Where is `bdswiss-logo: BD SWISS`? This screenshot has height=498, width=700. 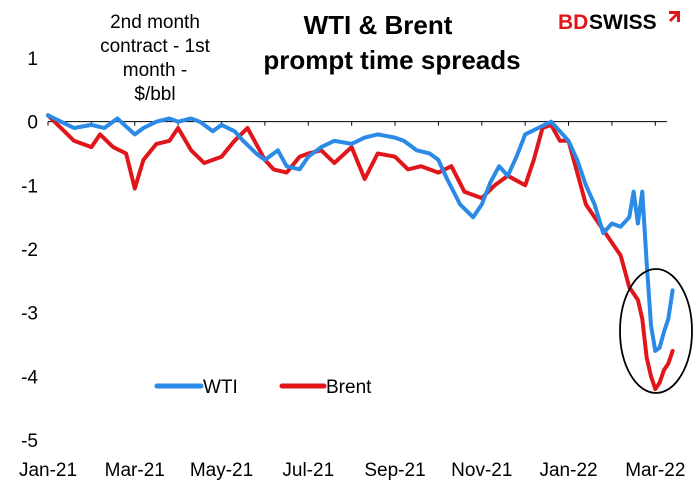 bdswiss-logo: BD SWISS is located at coordinates (619, 22).